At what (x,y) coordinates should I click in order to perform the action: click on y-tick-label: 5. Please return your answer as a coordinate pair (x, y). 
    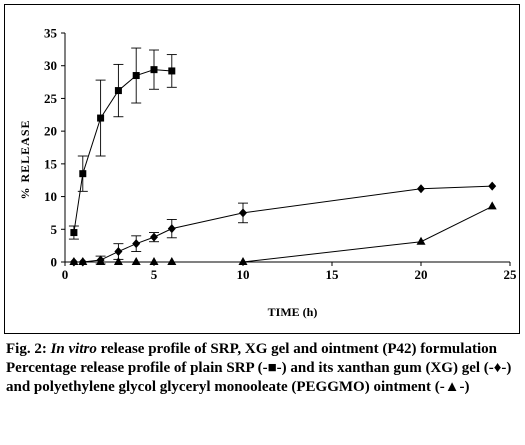
    Looking at the image, I should click on (54, 229).